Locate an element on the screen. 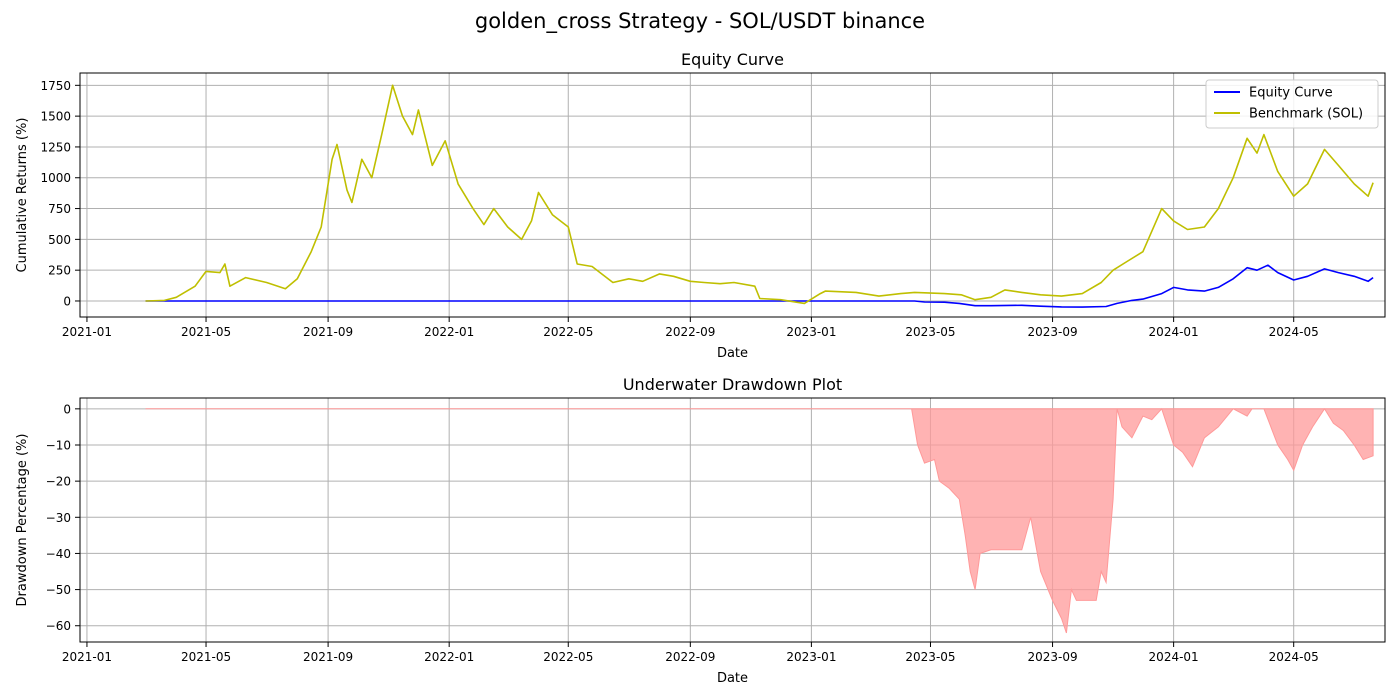 Image resolution: width=1400 pixels, height=700 pixels. y-tick-label: −20 is located at coordinates (58, 482).